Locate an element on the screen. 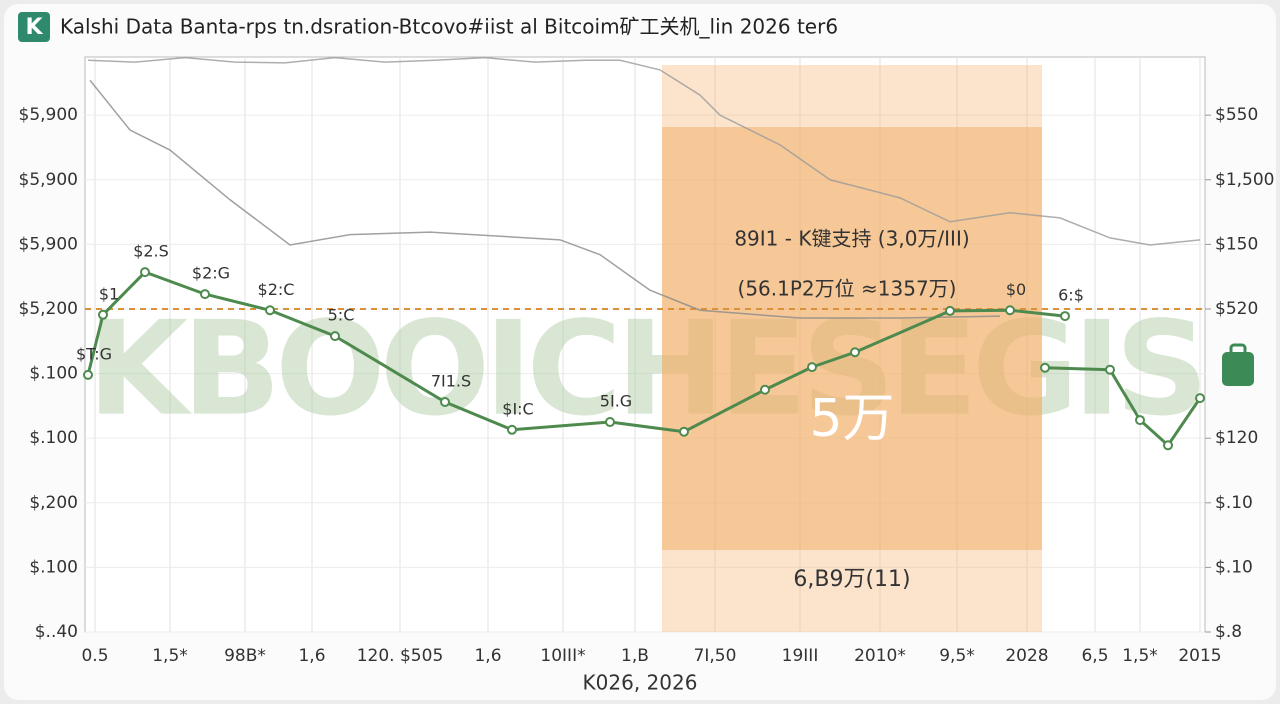 Image resolution: width=1280 pixels, height=704 pixels. x-tick-label: 98B* is located at coordinates (245, 656).